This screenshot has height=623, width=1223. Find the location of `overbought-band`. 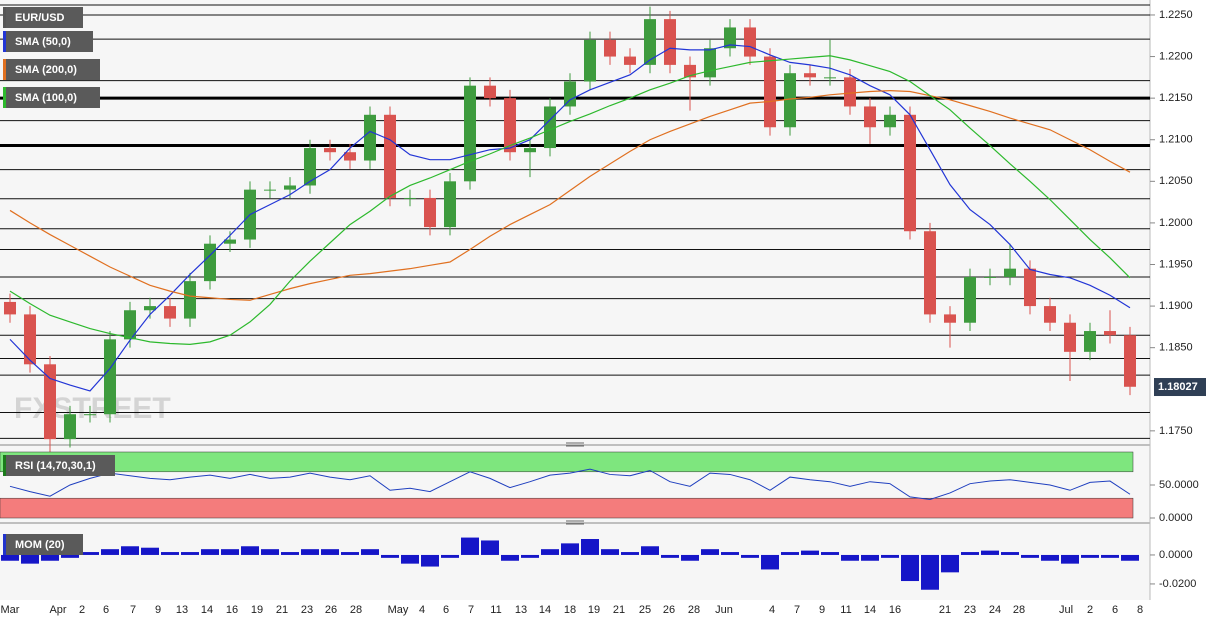

overbought-band is located at coordinates (567, 462).